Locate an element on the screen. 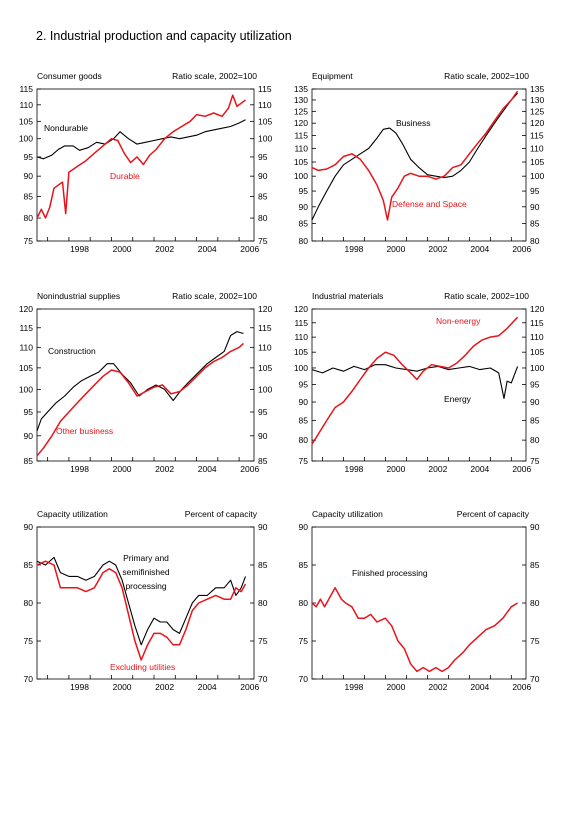 This screenshot has height=815, width=585. y-tick-label-left: 135 is located at coordinates (301, 89).